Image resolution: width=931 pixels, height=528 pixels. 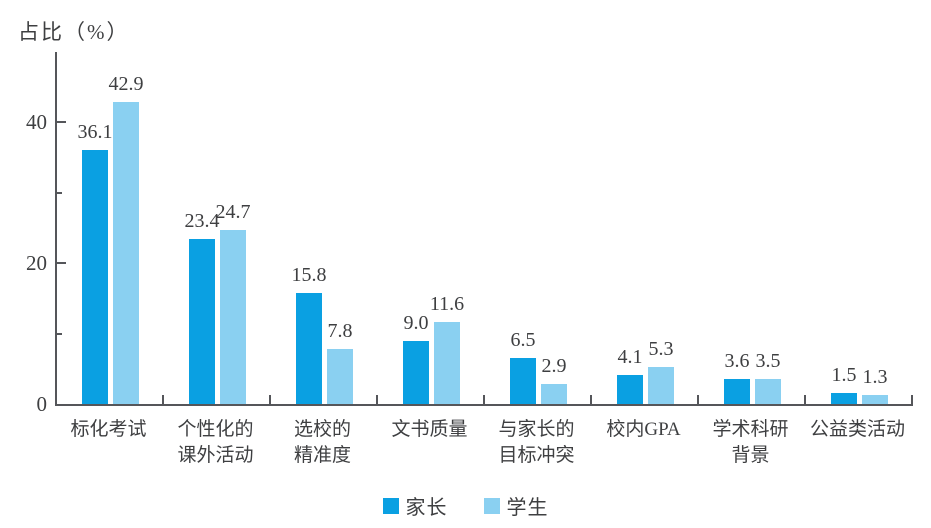 I want to click on y-axis-title: 占比（%）, so click(x=74, y=32).